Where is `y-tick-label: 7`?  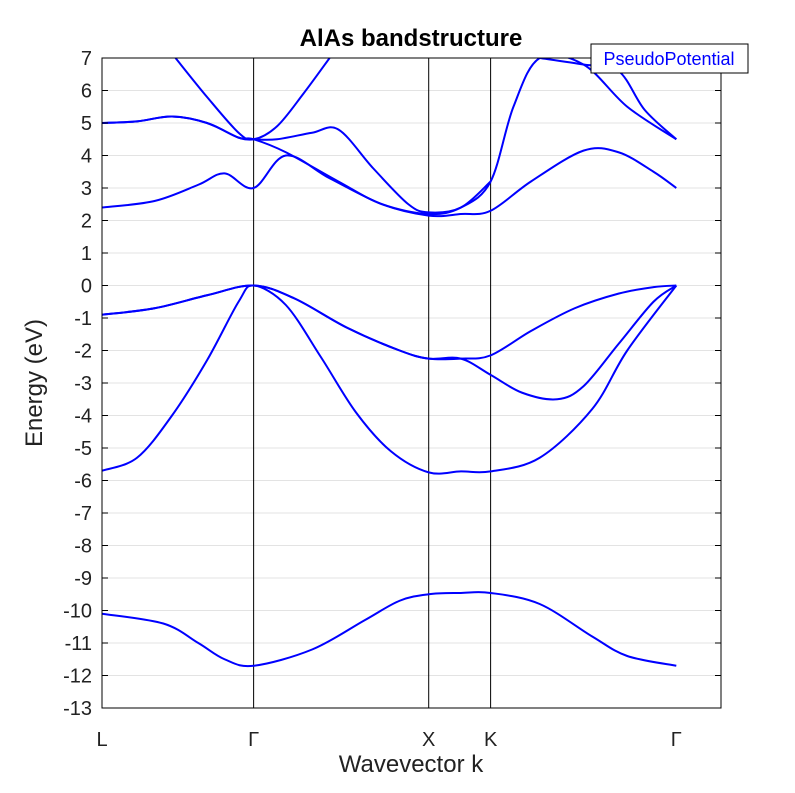
y-tick-label: 7 is located at coordinates (86, 59).